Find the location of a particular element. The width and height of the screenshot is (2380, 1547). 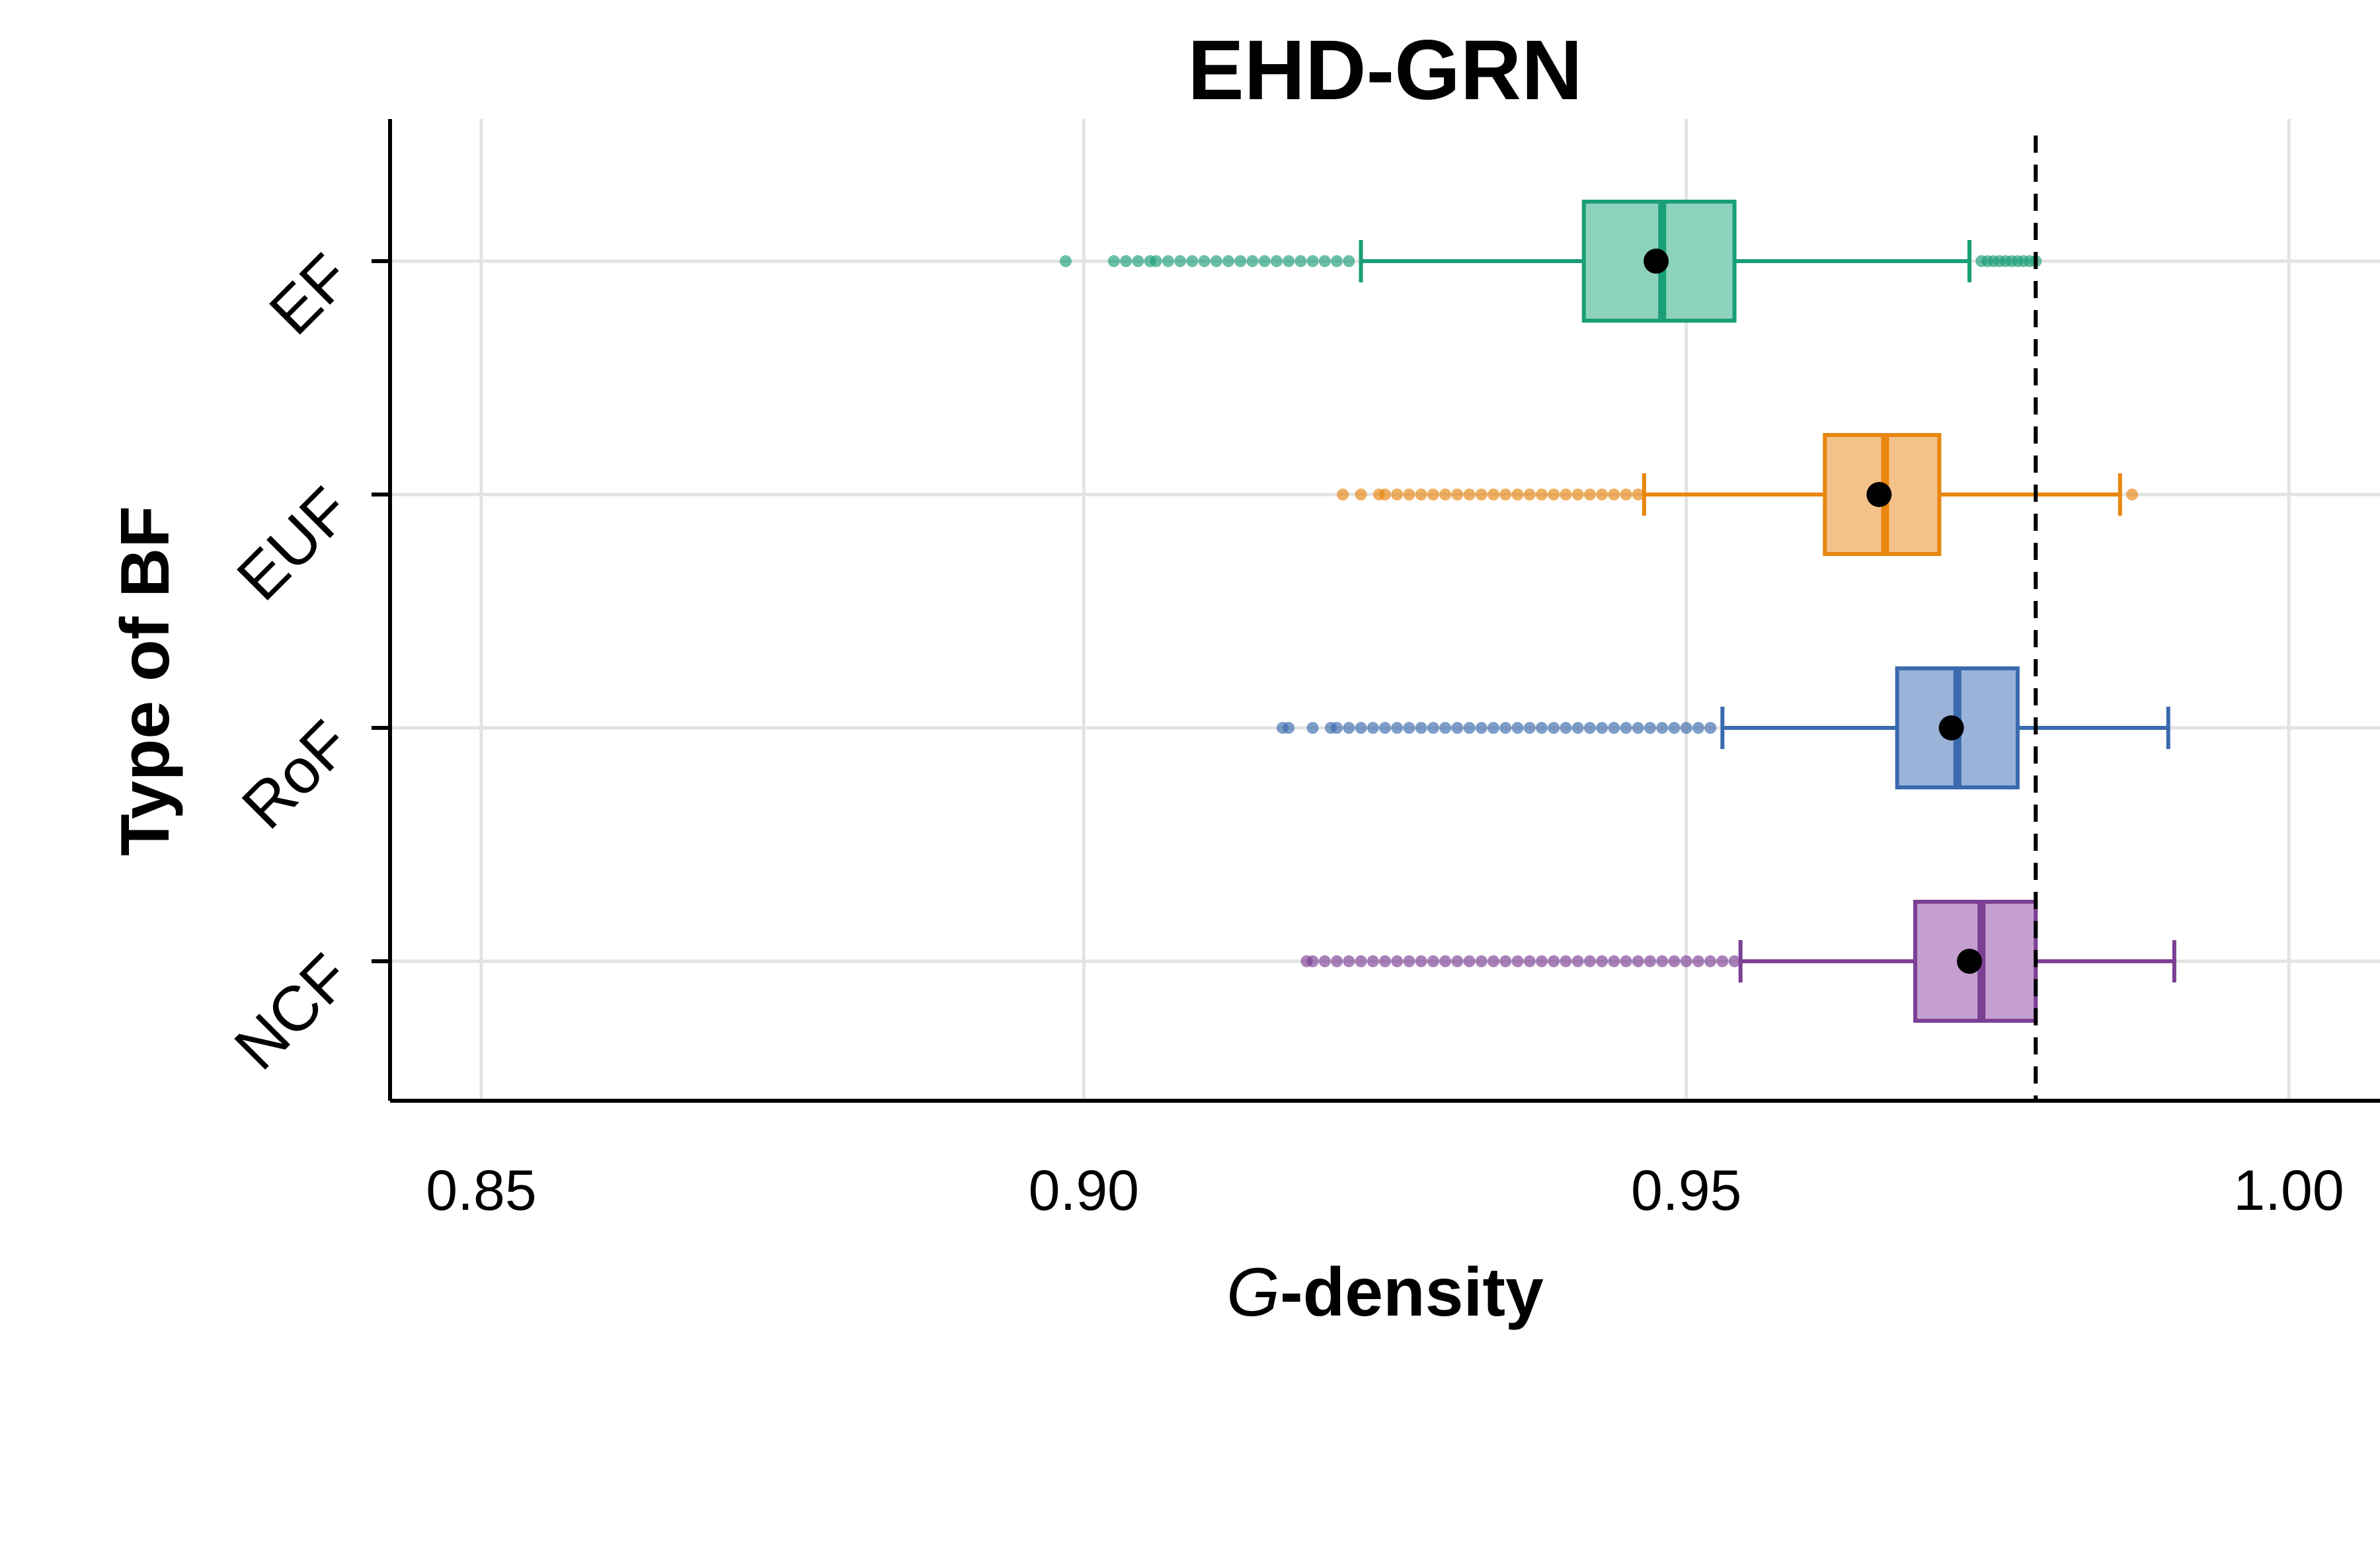

x-tick-label-1: 0.90 is located at coordinates (1084, 1190).